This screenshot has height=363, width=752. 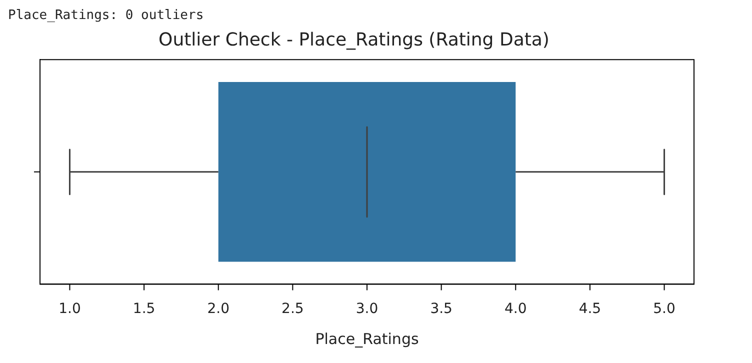 What do you see at coordinates (367, 339) in the screenshot?
I see `x-axis-title: Place_Ratings` at bounding box center [367, 339].